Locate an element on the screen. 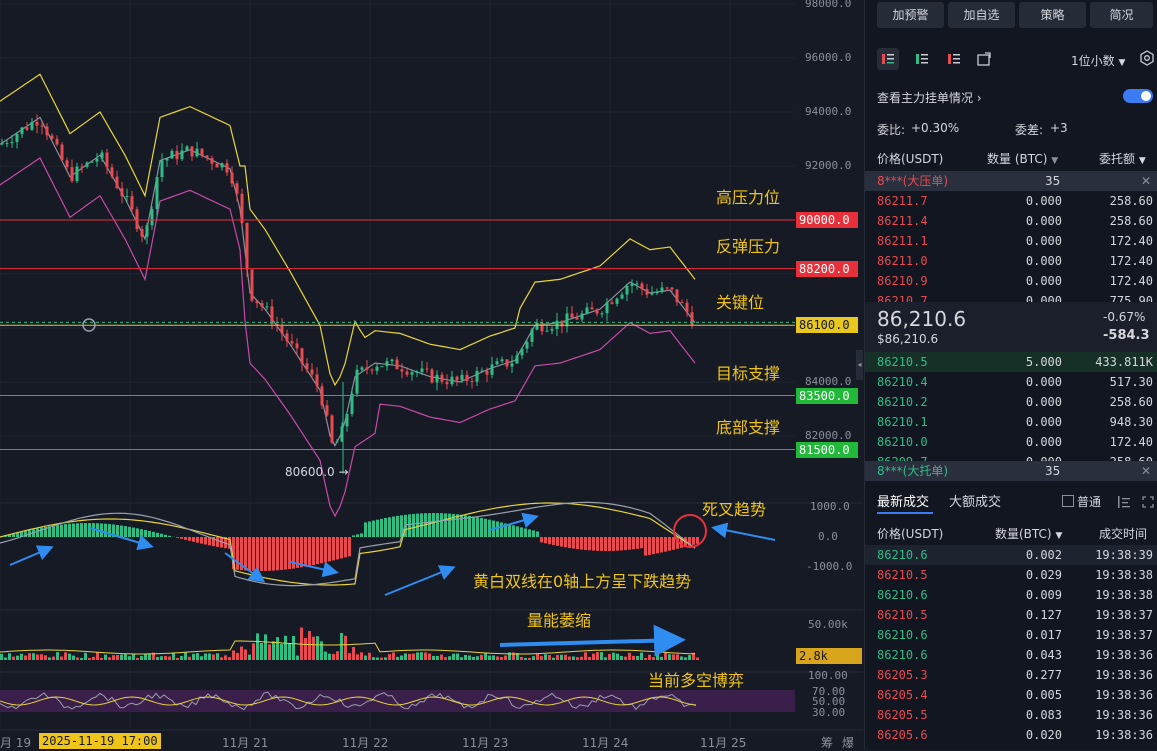 The width and height of the screenshot is (1157, 751). price-axis-label: 82000.0 is located at coordinates (828, 435).